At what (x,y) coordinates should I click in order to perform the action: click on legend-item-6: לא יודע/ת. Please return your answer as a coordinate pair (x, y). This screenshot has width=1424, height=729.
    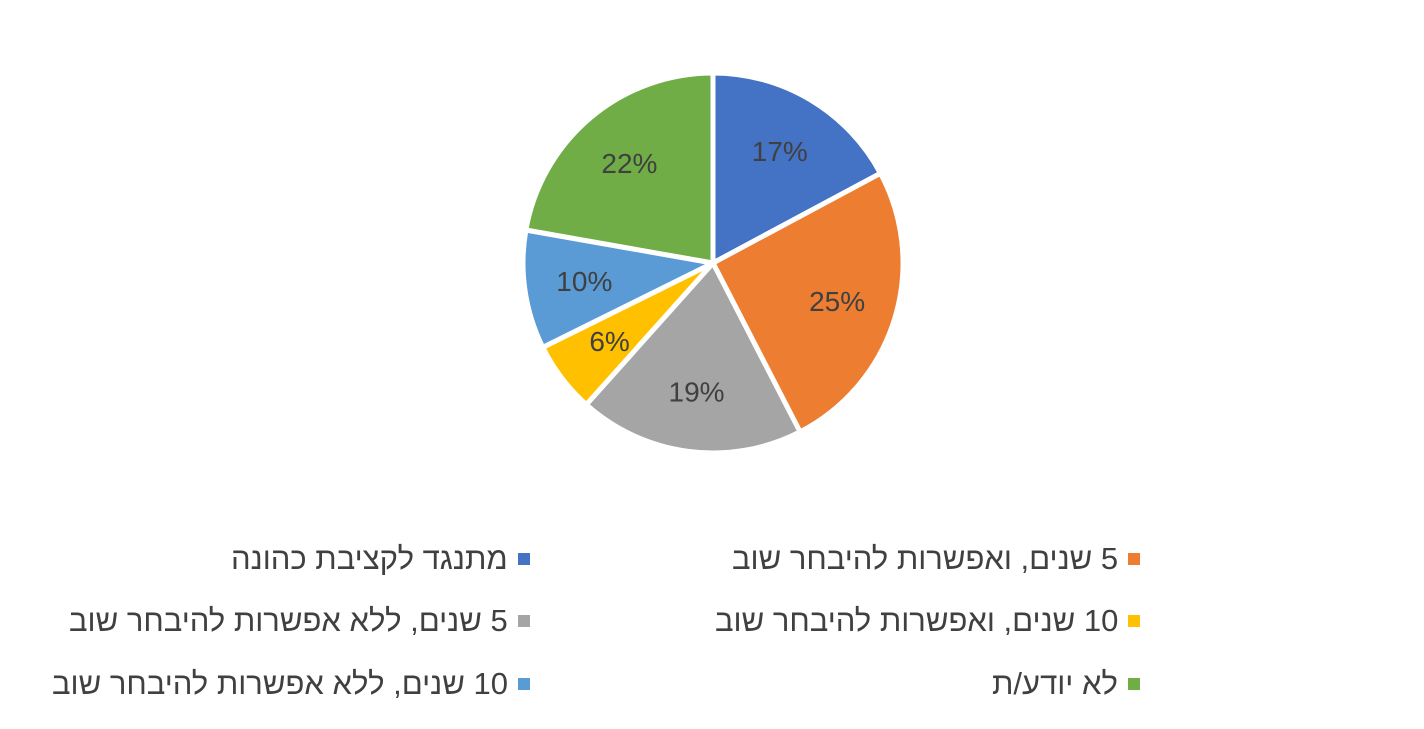
    Looking at the image, I should click on (1066, 684).